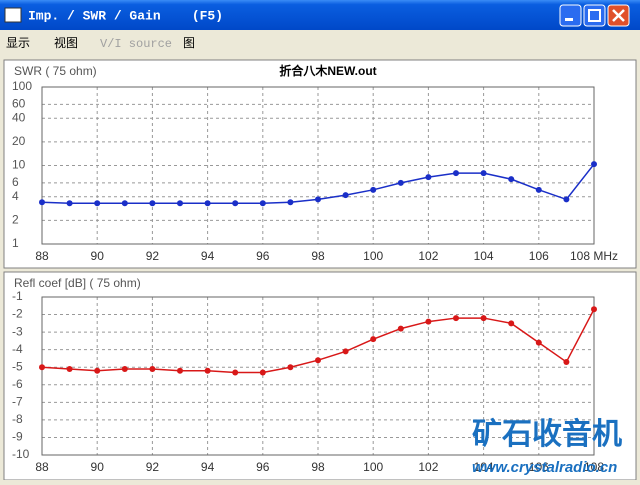  I want to click on y-axis-label: Refl coef [dB] ( 75 ohm), so click(77, 283).